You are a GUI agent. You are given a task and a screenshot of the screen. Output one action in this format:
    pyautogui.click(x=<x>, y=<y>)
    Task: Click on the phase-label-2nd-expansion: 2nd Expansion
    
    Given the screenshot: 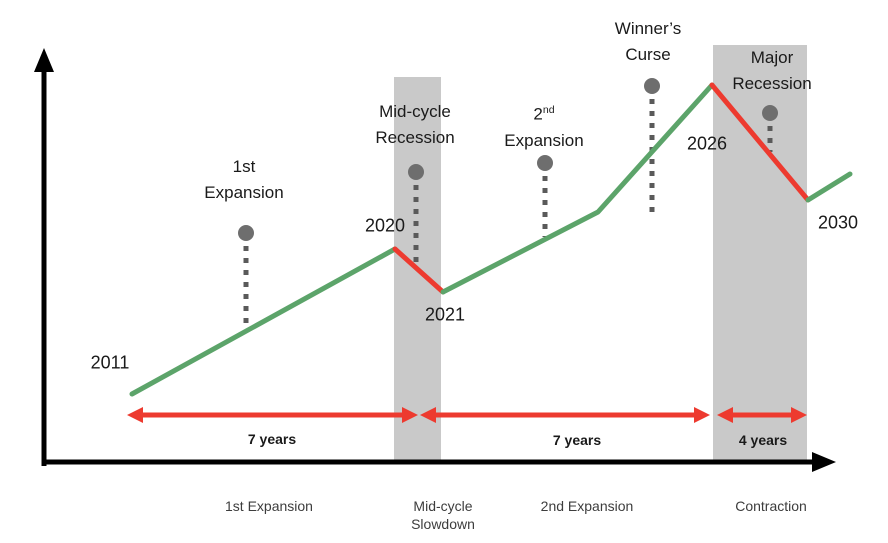 What is the action you would take?
    pyautogui.click(x=587, y=506)
    